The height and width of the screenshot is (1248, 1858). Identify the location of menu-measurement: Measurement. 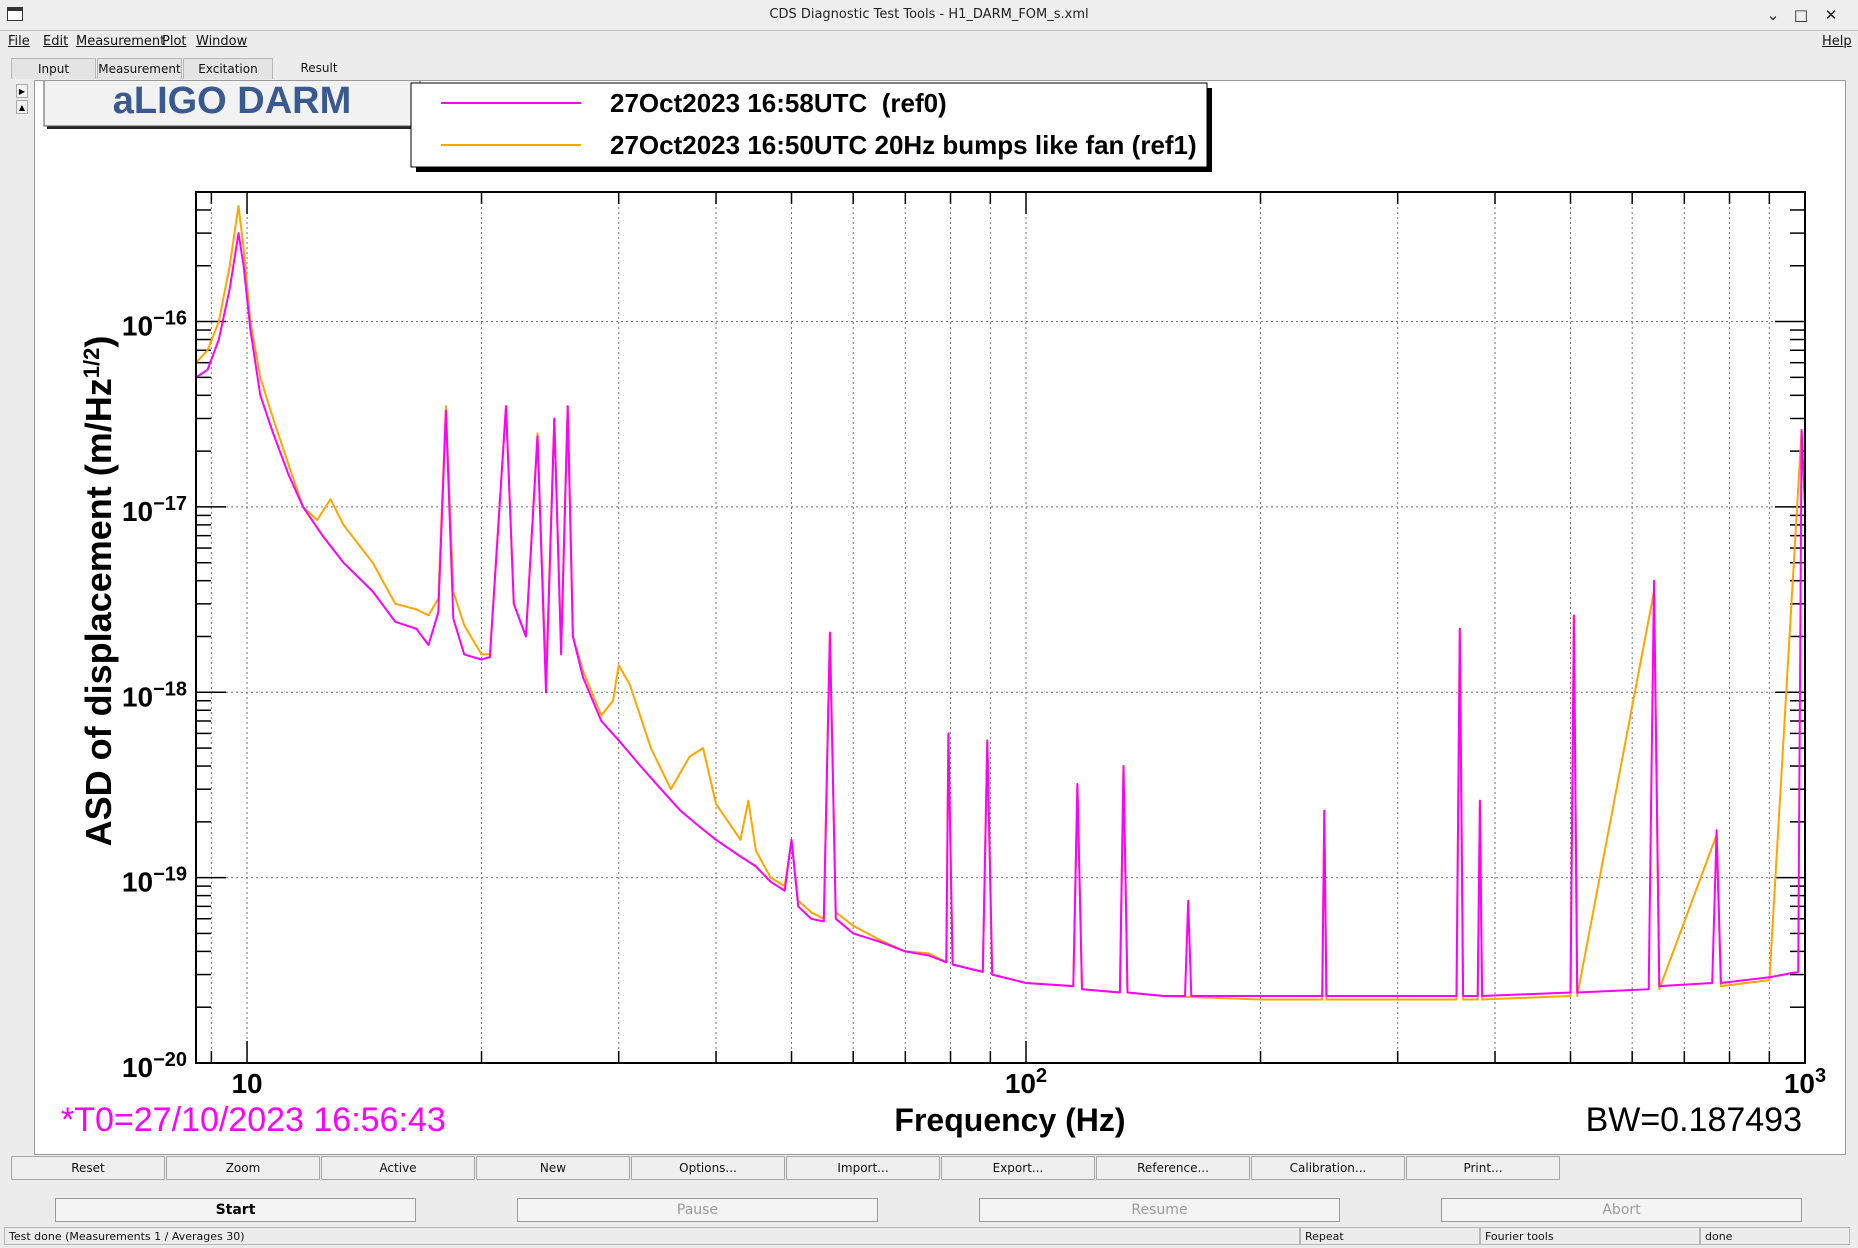
(121, 41).